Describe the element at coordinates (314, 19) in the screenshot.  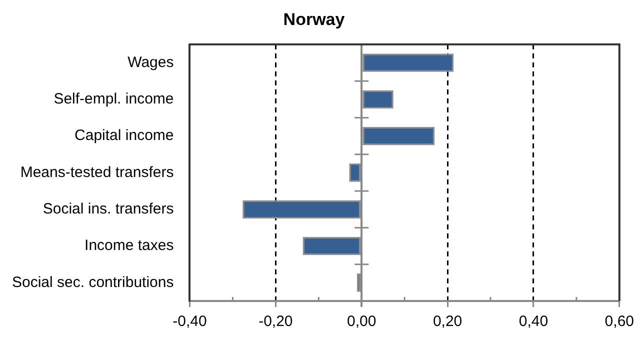
I see `chart-title: Norway` at that location.